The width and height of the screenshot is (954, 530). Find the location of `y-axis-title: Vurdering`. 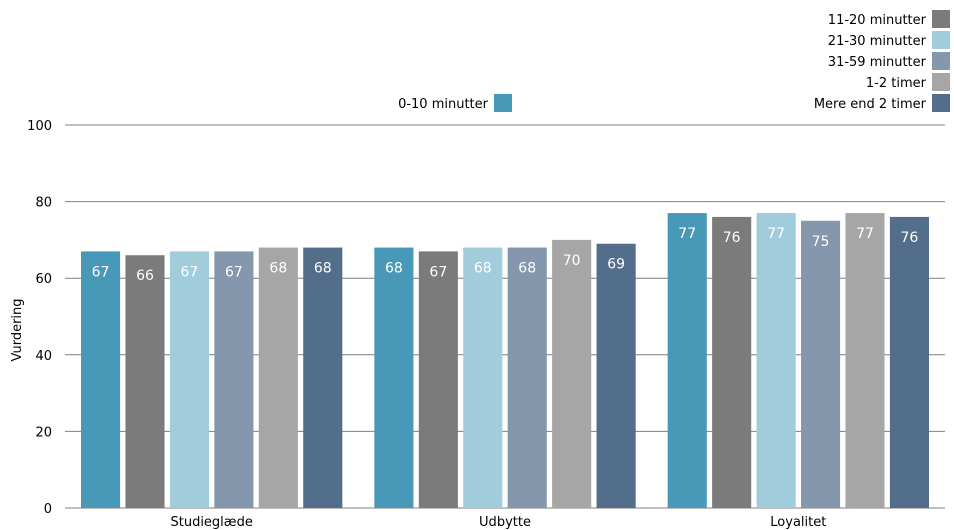

y-axis-title: Vurdering is located at coordinates (17, 329).